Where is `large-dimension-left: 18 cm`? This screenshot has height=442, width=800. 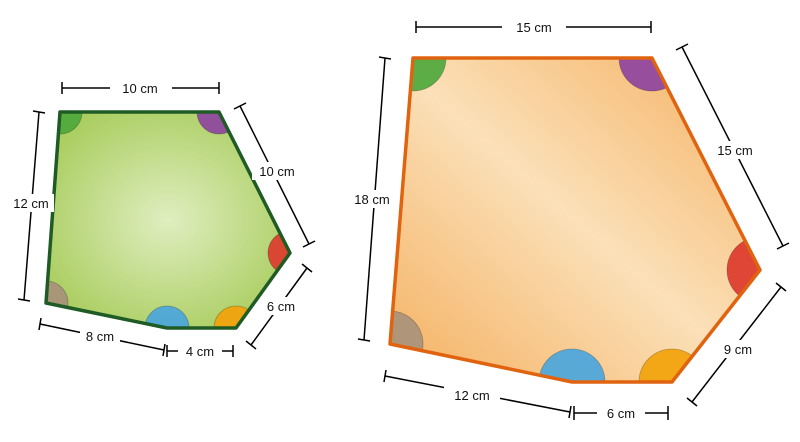 large-dimension-left: 18 cm is located at coordinates (372, 199).